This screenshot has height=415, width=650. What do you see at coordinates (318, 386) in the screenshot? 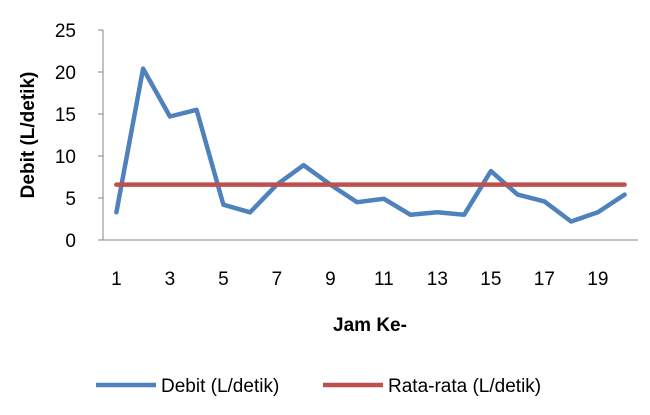
I see `legend: Debit (L/detik) Rata-rata (L/detik)` at bounding box center [318, 386].